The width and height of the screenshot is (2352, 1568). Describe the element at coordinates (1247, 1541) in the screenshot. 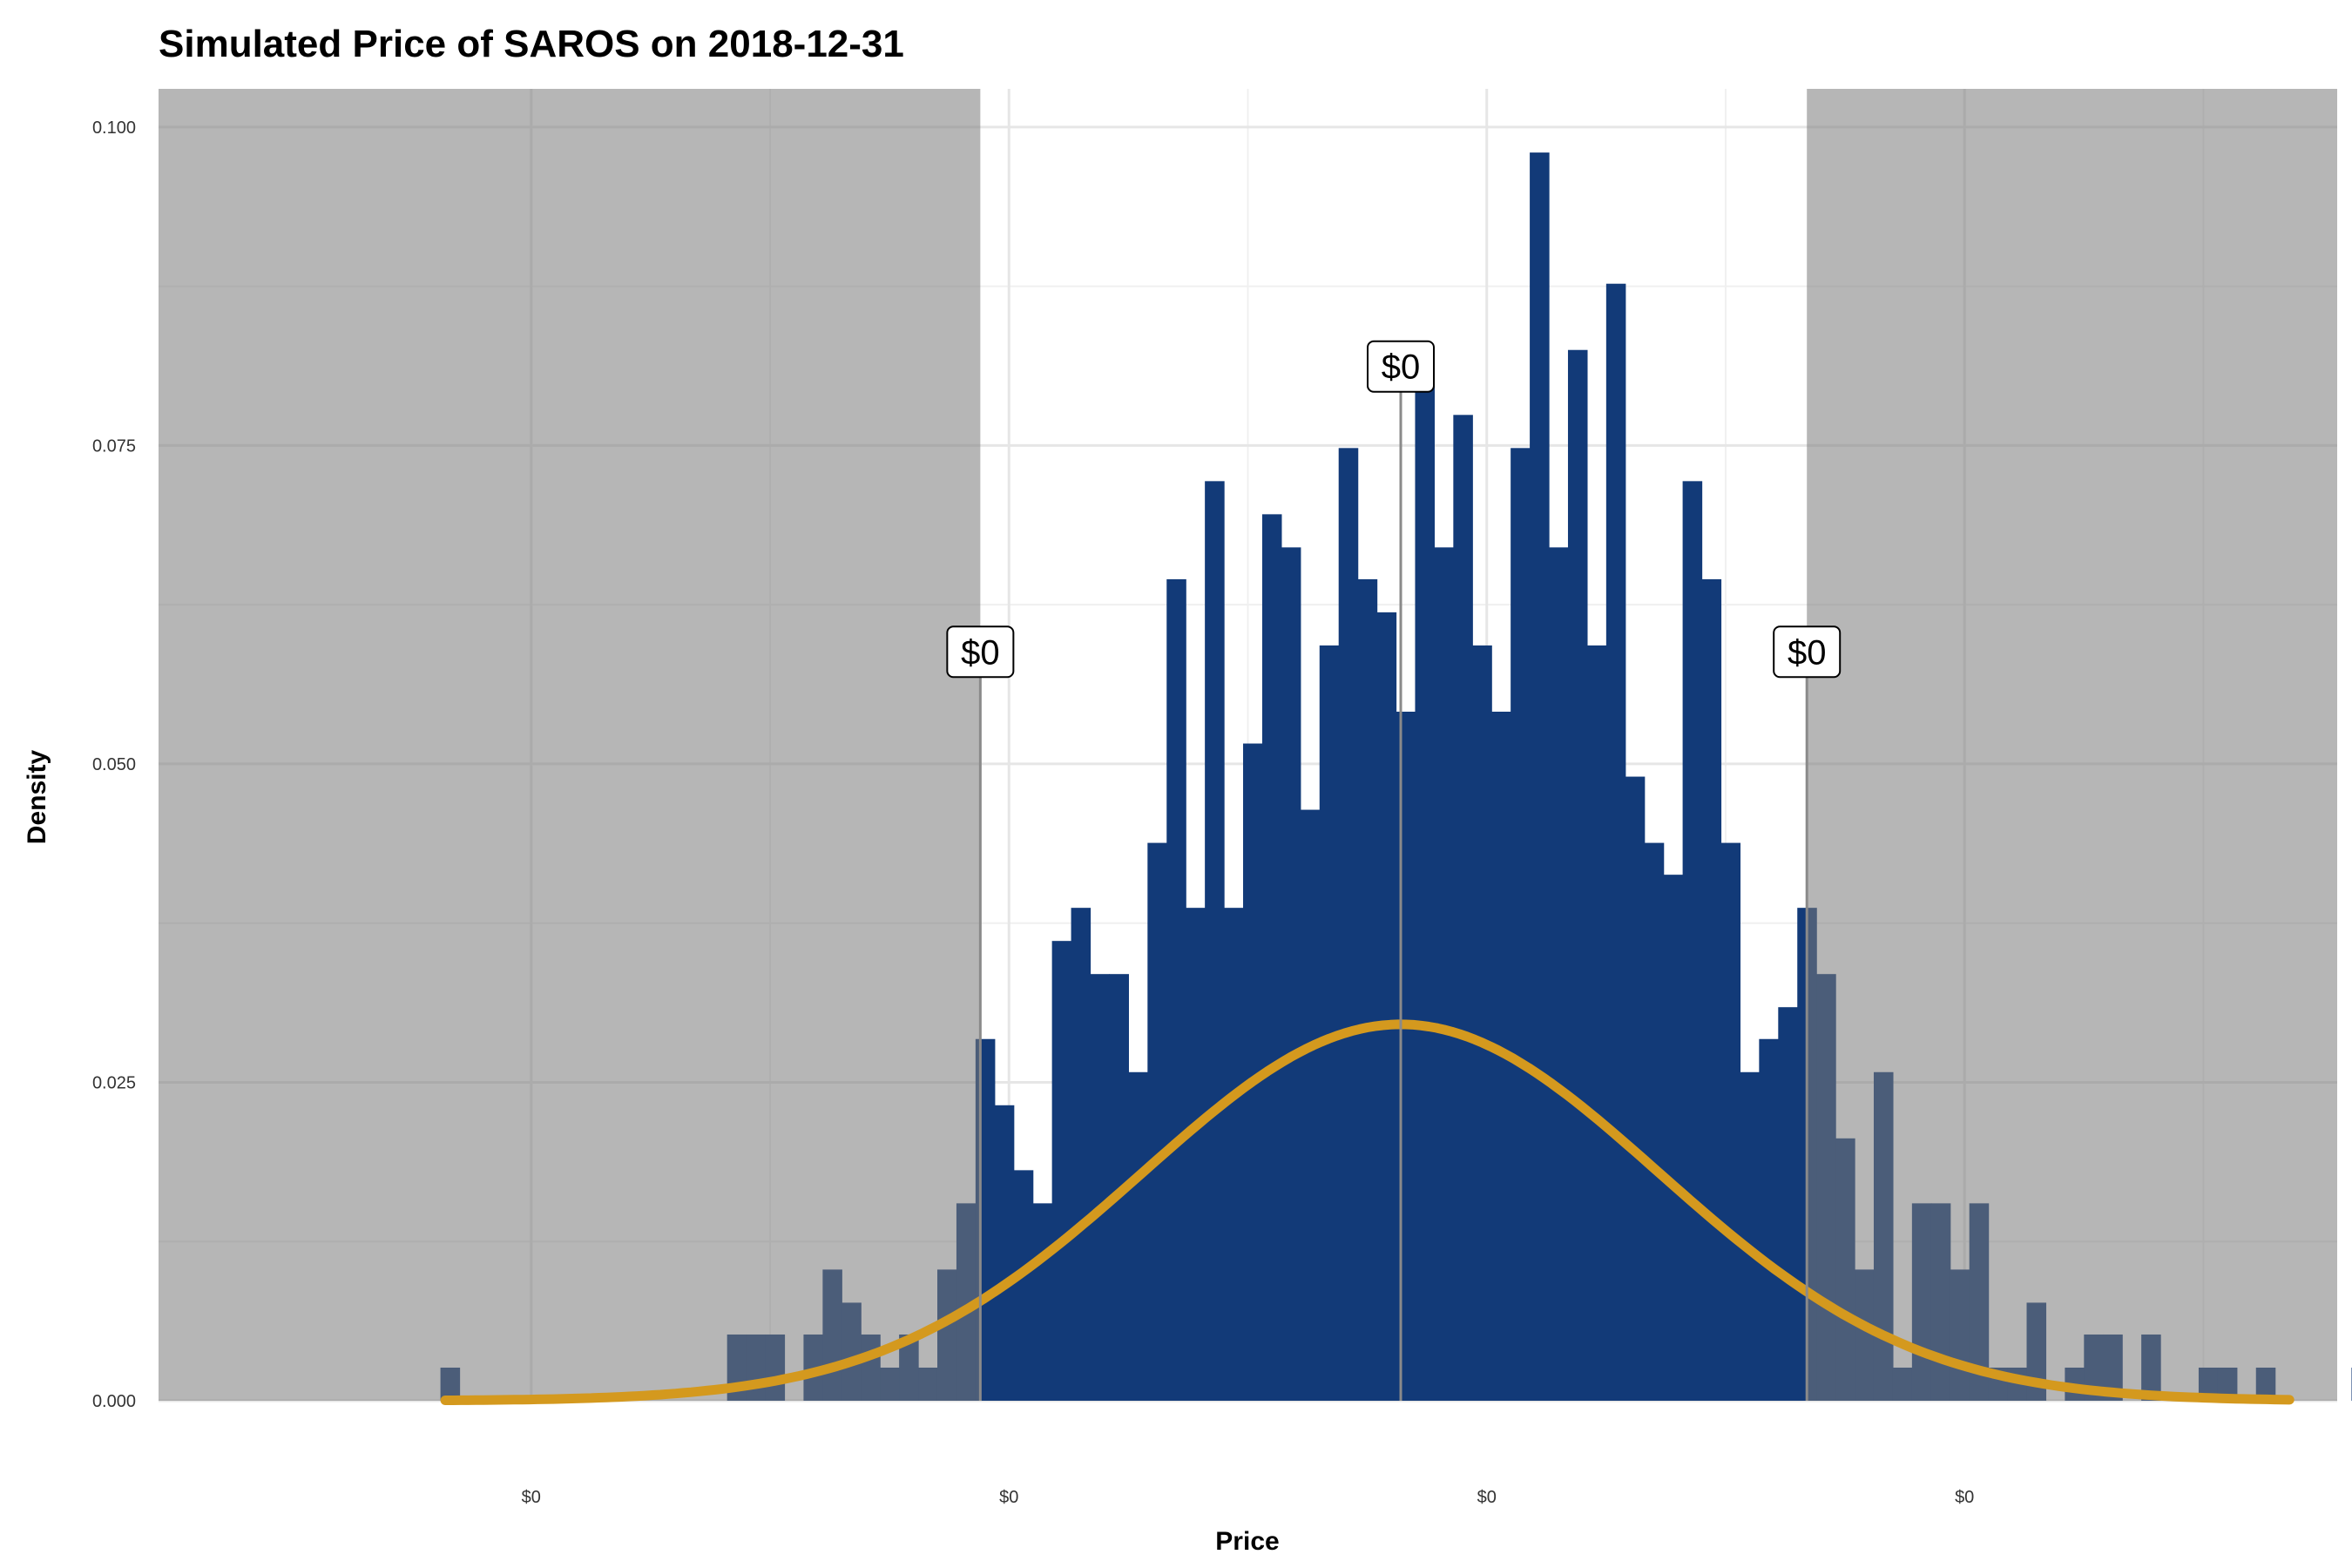

I see `x-axis-title: Price` at that location.